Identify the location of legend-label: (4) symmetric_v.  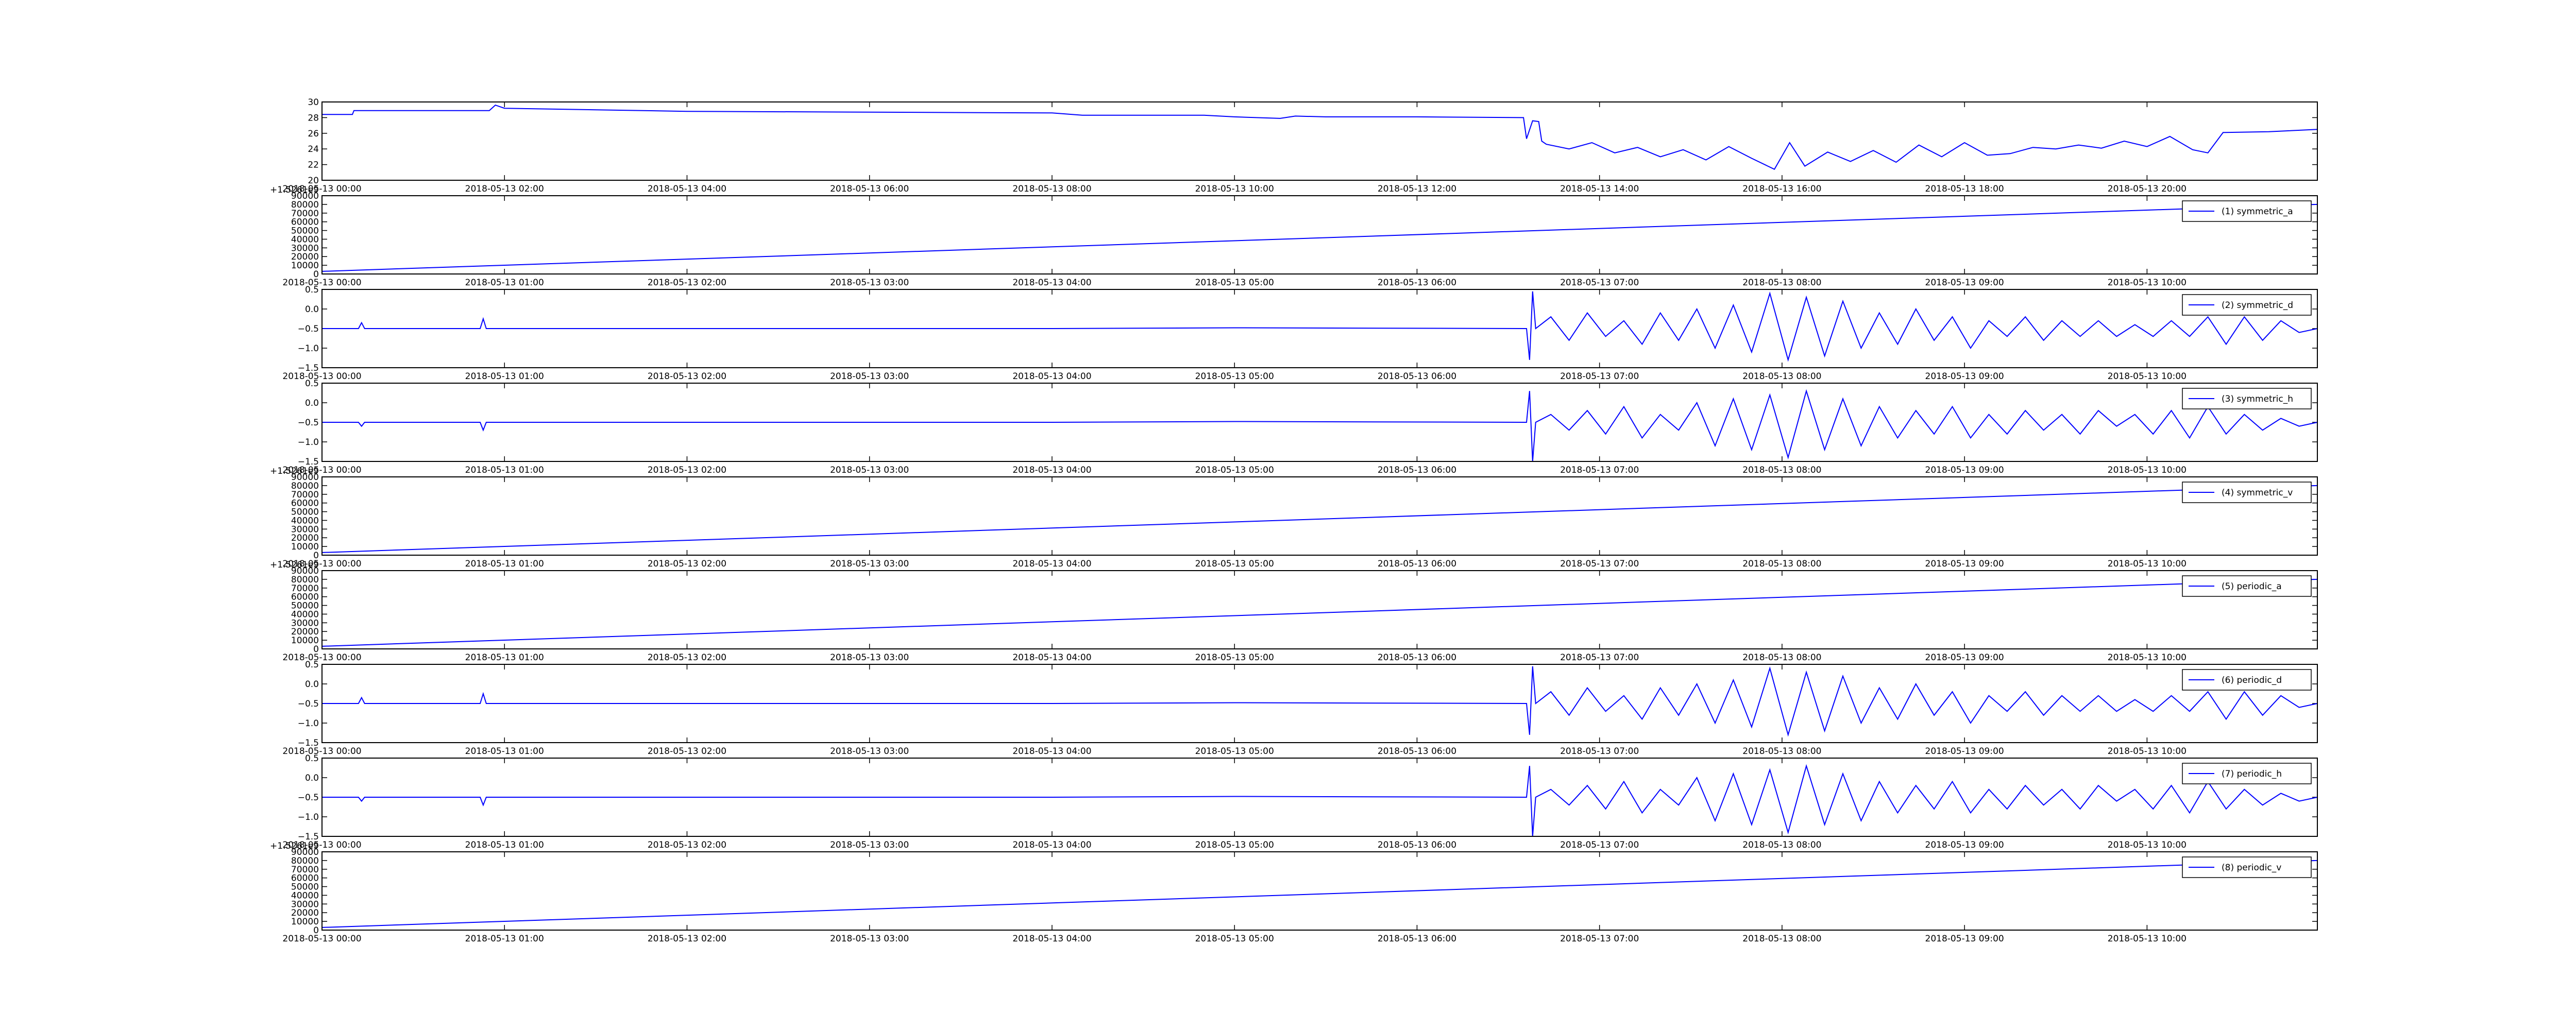
(2257, 493).